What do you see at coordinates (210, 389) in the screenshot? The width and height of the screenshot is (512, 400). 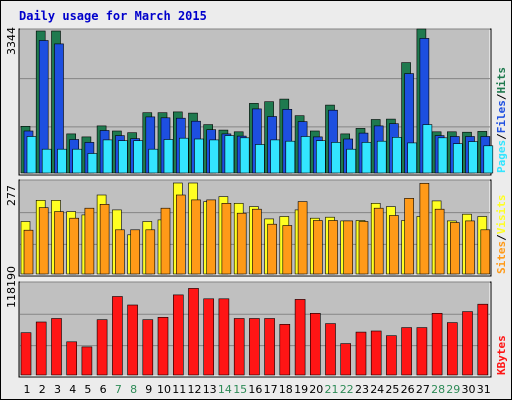 I see `day-label-13: 13` at bounding box center [210, 389].